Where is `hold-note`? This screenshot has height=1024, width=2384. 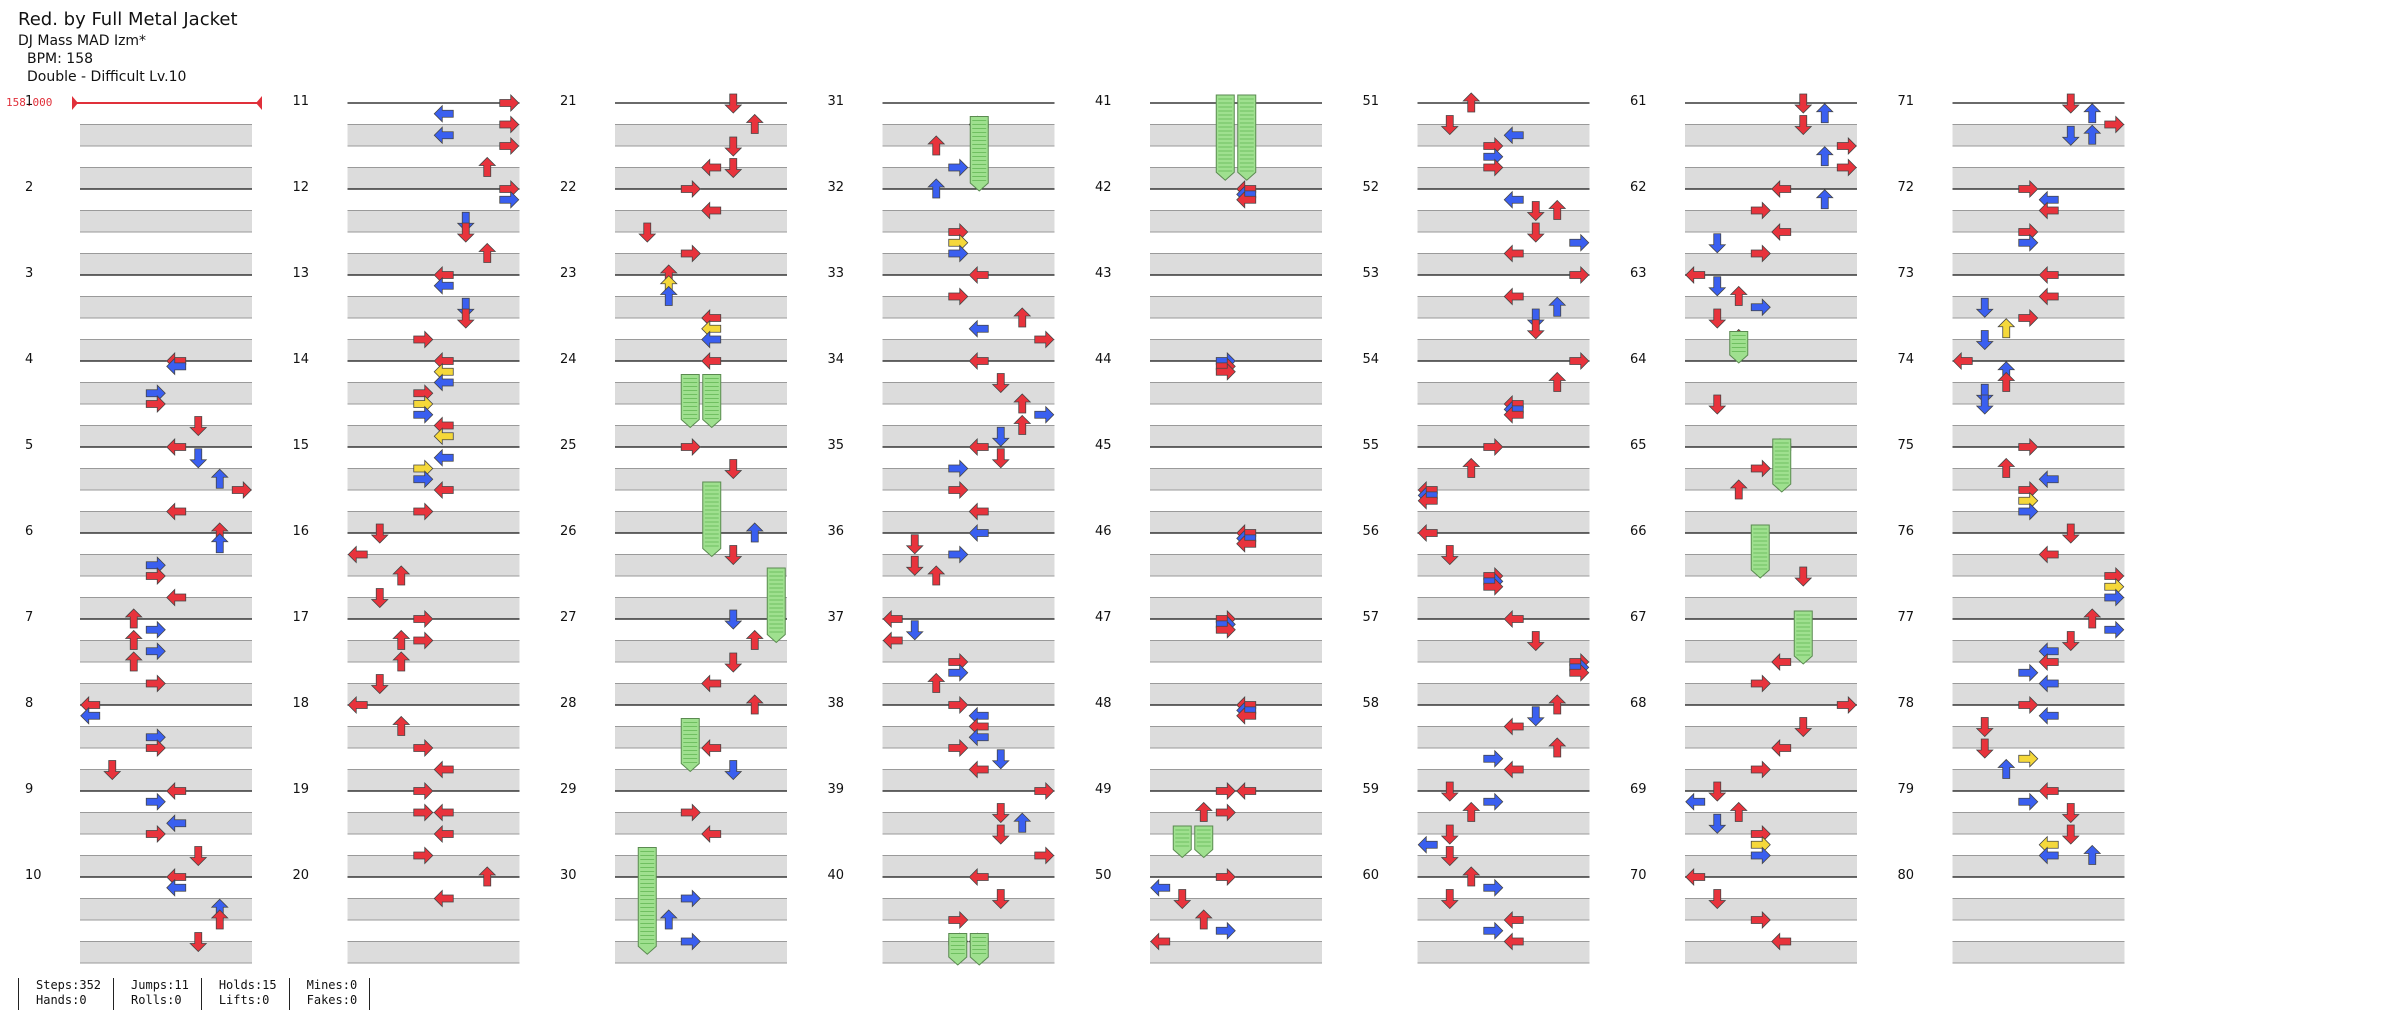 hold-note is located at coordinates (1803, 637).